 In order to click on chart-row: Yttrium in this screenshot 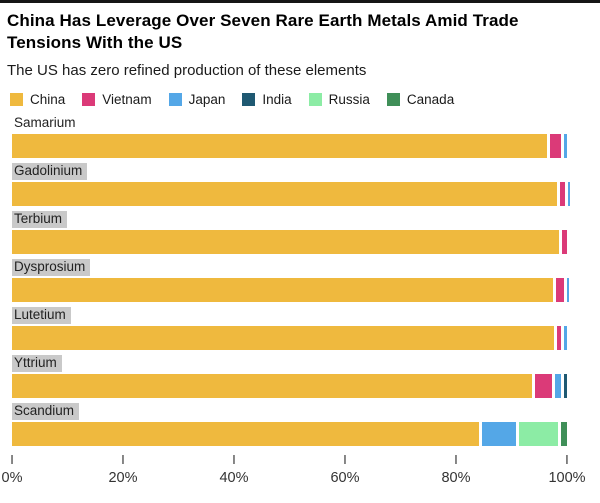, I will do `click(289, 376)`.